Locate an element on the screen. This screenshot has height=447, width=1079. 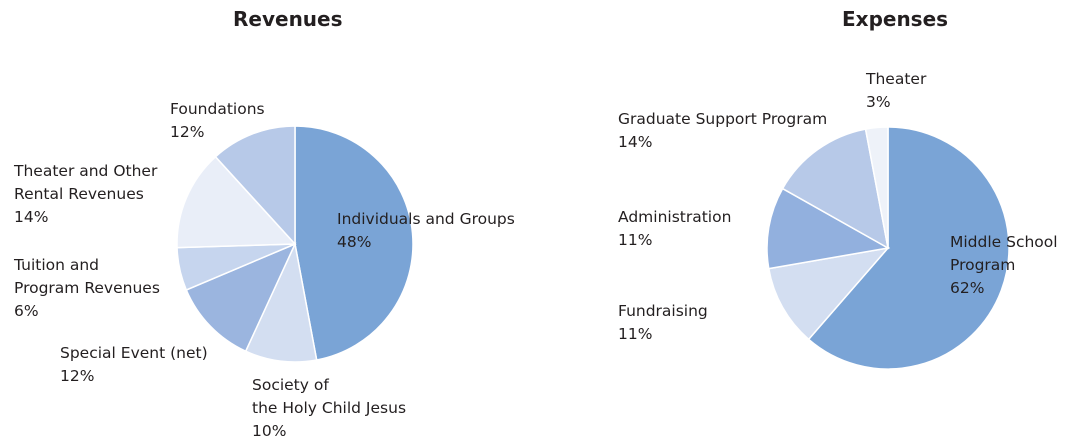
slice-percent: 10% is located at coordinates (269, 431).